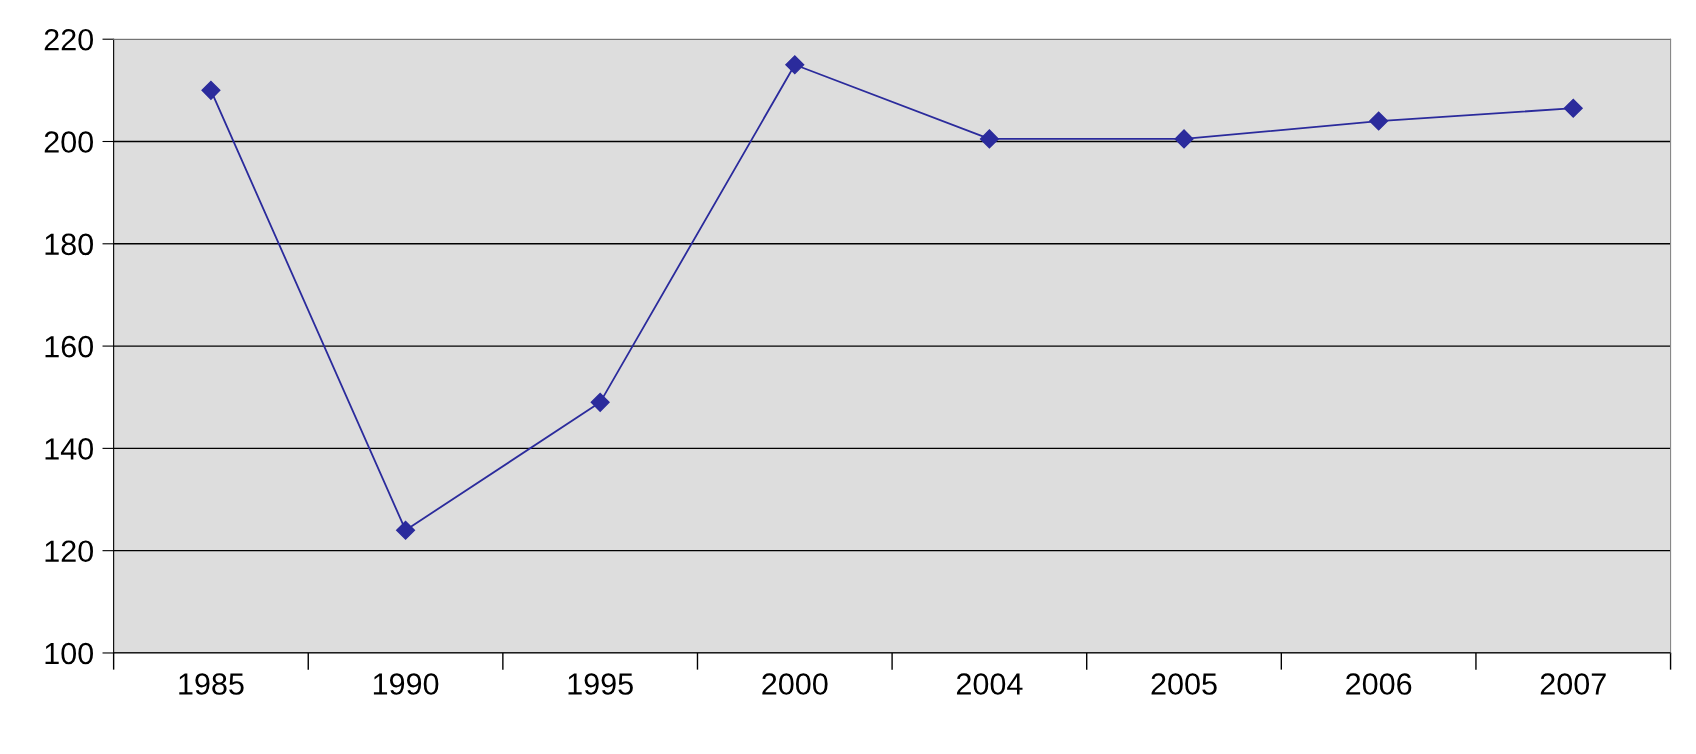 This screenshot has height=754, width=1696. I want to click on x-tick-label: 2004, so click(989, 684).